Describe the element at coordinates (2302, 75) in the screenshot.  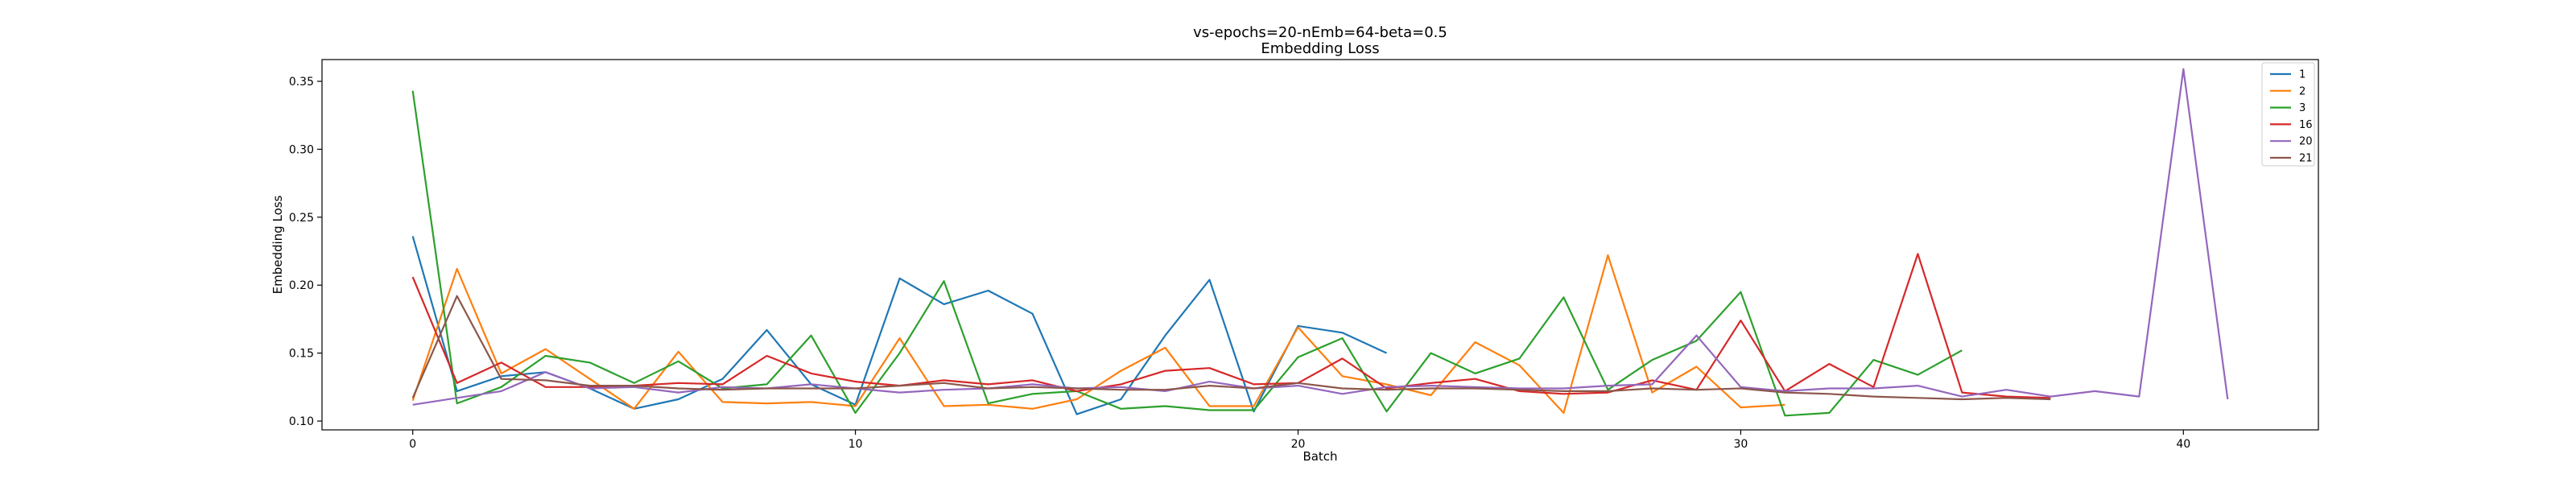
I see `legend-label-1: 1` at that location.